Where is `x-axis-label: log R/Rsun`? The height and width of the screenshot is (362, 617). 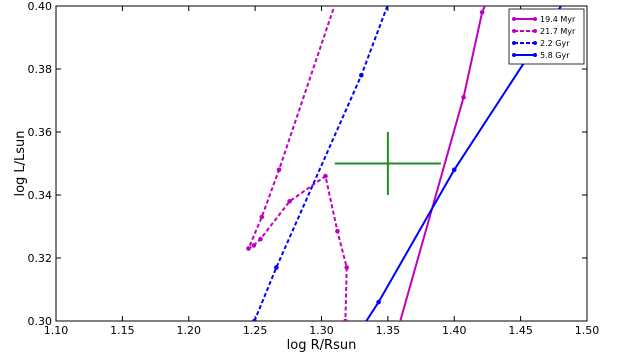 x-axis-label: log R/Rsun is located at coordinates (322, 345).